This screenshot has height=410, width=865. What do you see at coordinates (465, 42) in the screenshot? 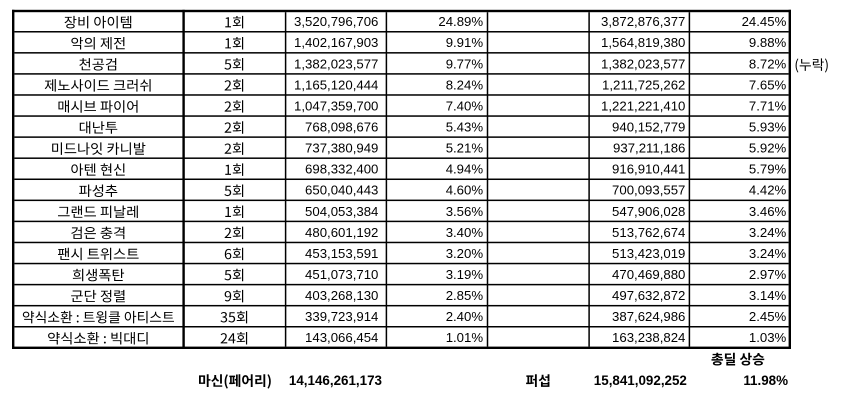
I see `svg-text: 9.91%` at bounding box center [465, 42].